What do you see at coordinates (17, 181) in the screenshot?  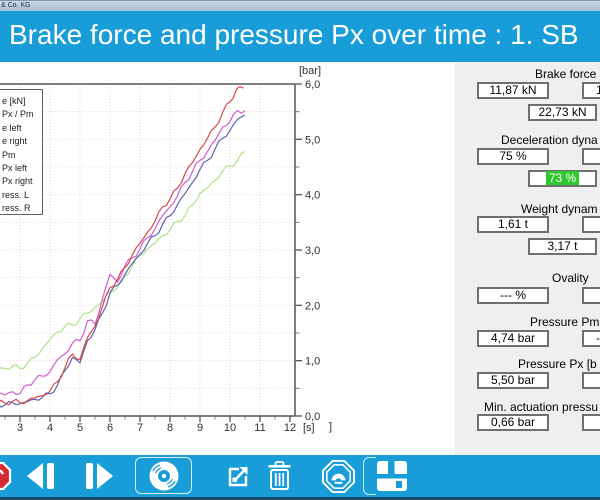 I see `legend-item: Px right` at bounding box center [17, 181].